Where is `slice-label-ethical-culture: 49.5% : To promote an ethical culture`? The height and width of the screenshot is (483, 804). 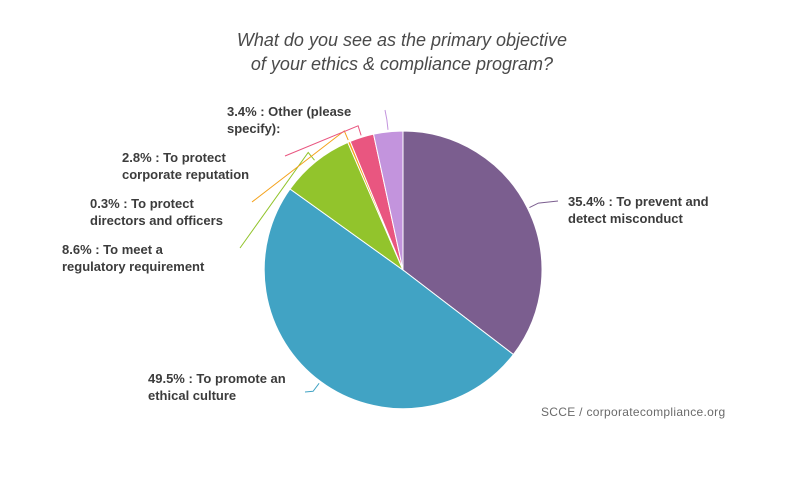
slice-label-ethical-culture: 49.5% : To promote an ethical culture is located at coordinates (218, 387).